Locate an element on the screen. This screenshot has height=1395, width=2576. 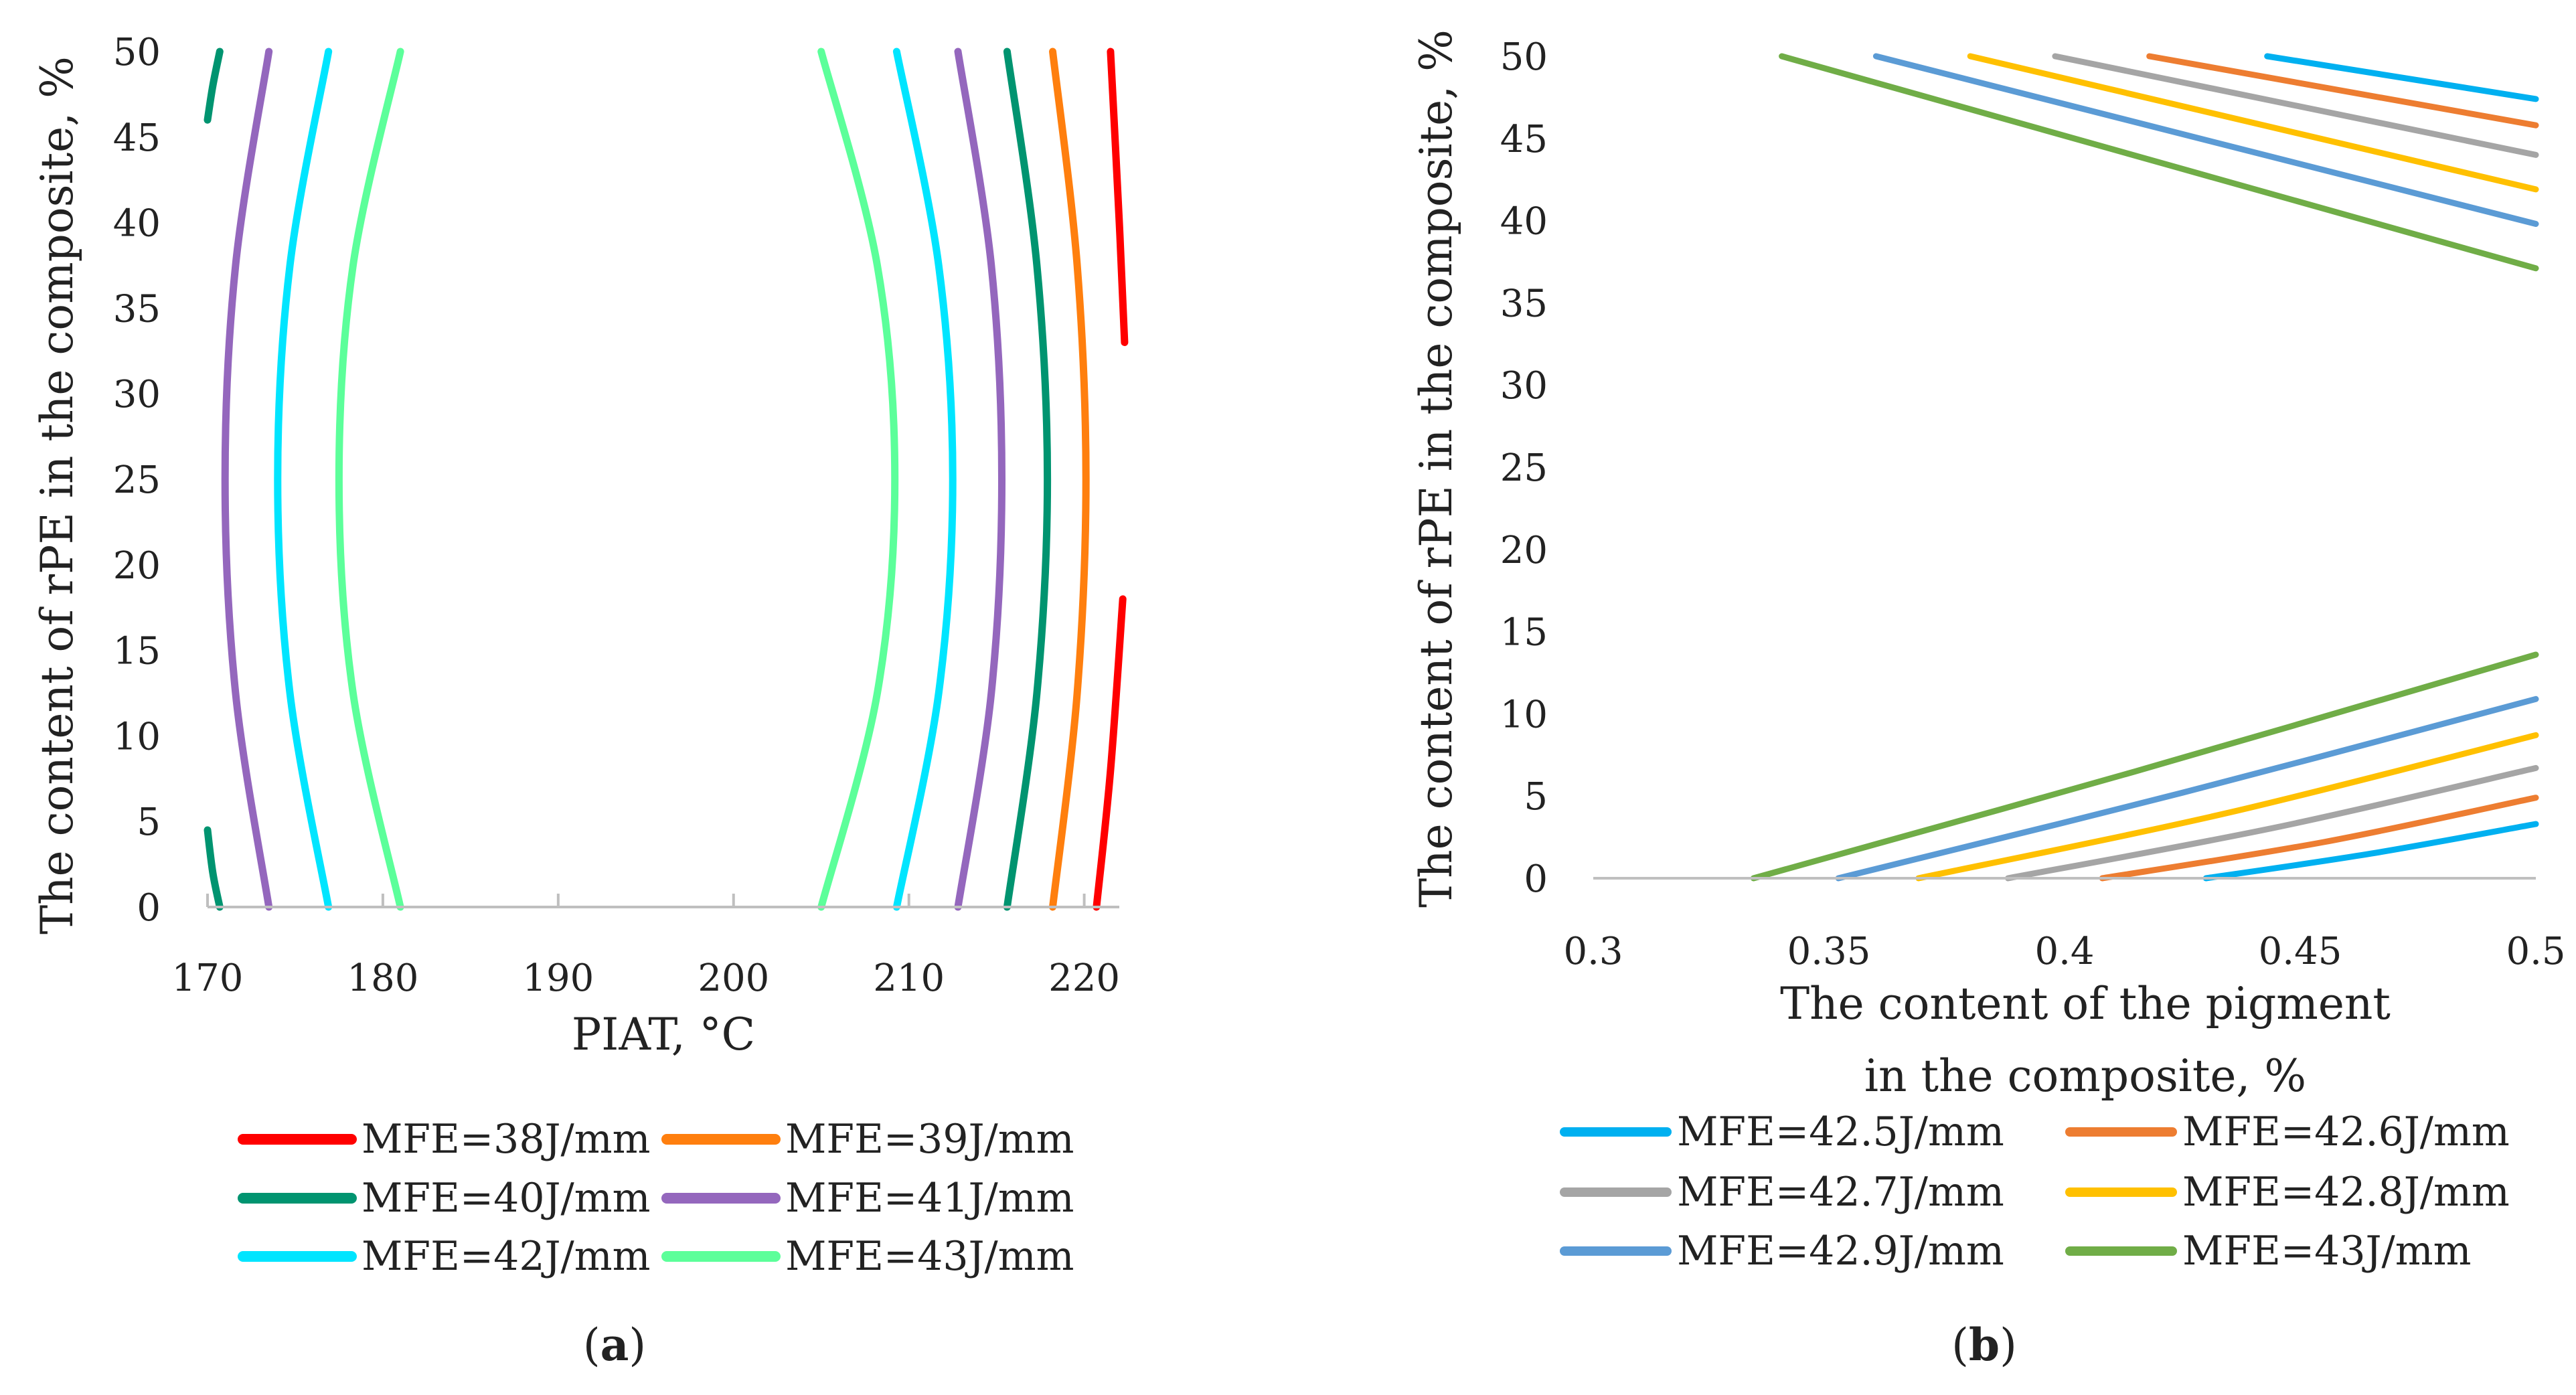
panel-a-y-tick-label: 15 is located at coordinates (137, 651).